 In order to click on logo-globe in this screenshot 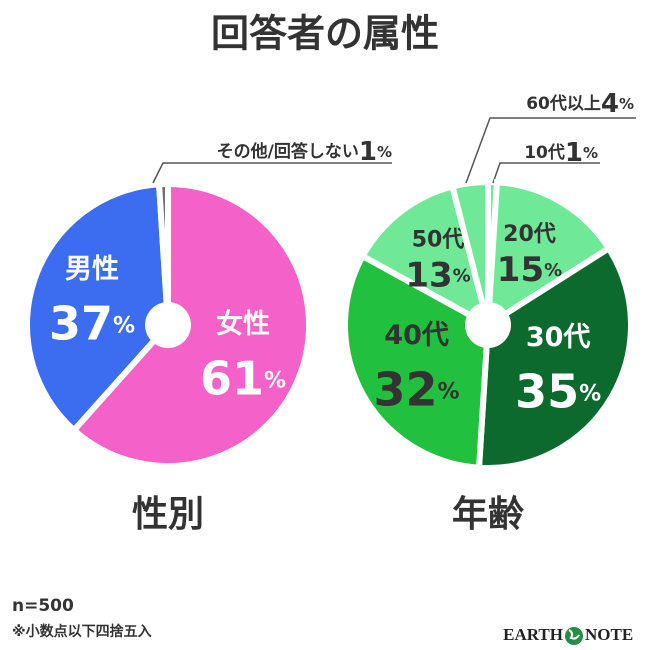, I will do `click(574, 636)`.